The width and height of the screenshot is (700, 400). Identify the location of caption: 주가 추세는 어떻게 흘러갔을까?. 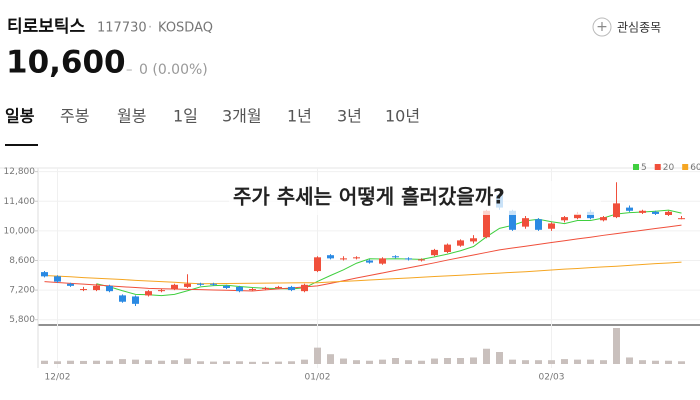
(369, 197).